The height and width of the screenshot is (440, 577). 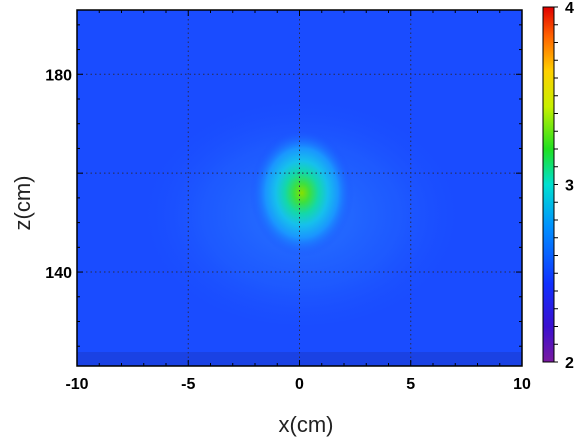 What do you see at coordinates (569, 8) in the screenshot?
I see `colorbar-tick-label: 4` at bounding box center [569, 8].